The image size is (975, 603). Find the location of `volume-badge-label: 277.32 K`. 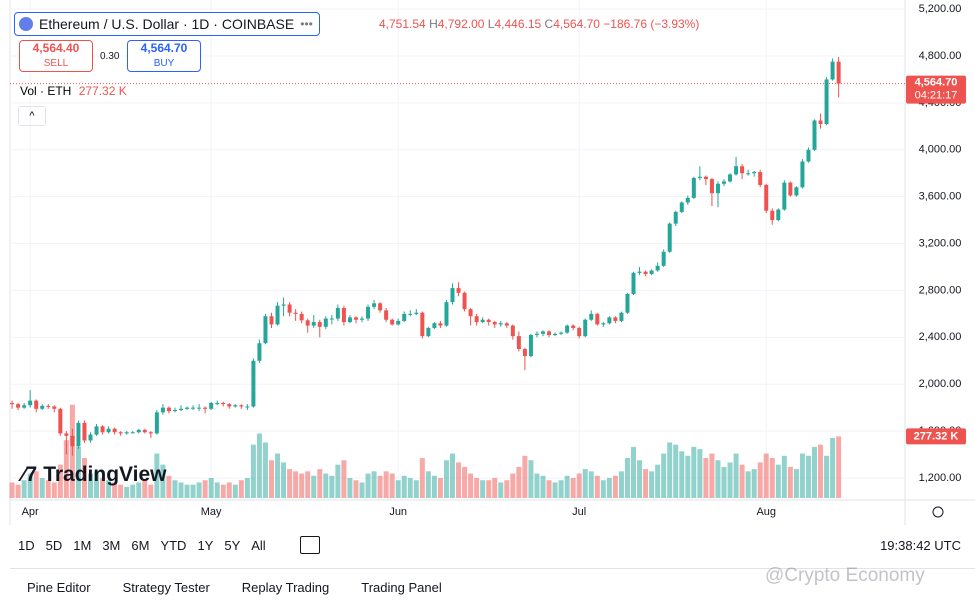

volume-badge-label: 277.32 K is located at coordinates (936, 436).